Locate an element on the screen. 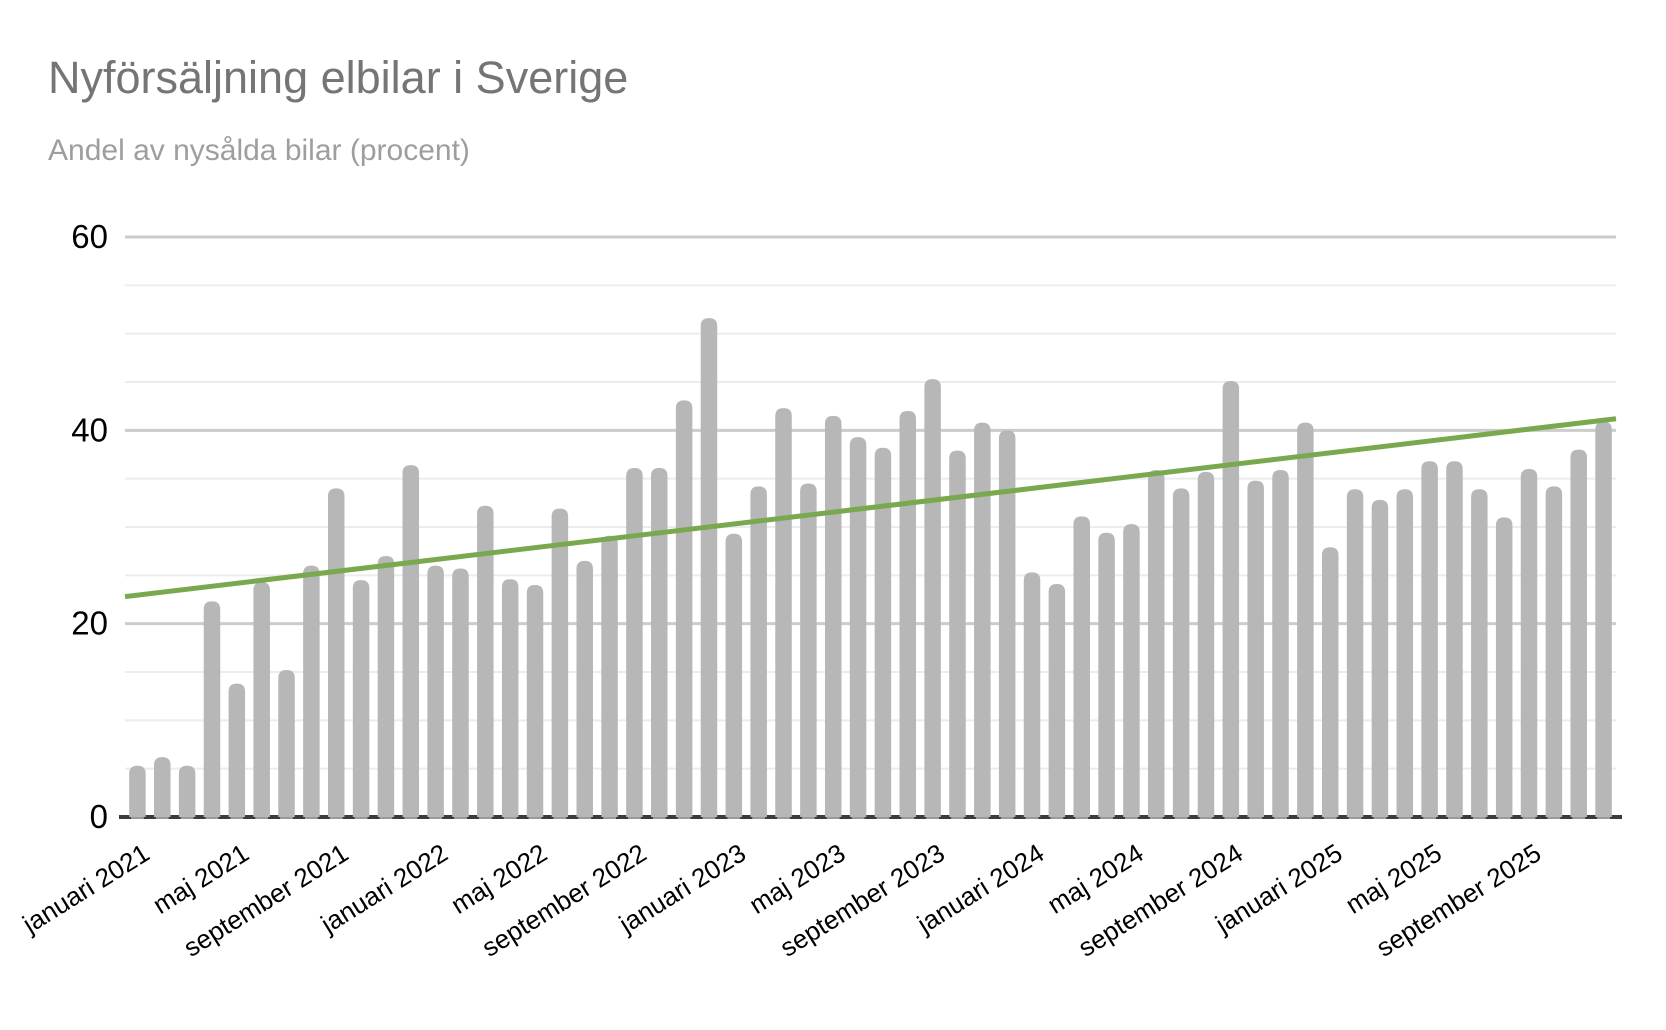 The image size is (1666, 1030). bar-april 2021 is located at coordinates (212, 709).